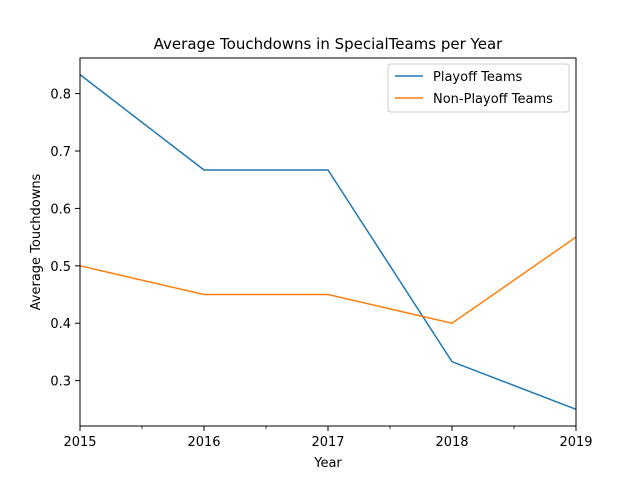 The height and width of the screenshot is (480, 640). Describe the element at coordinates (60, 267) in the screenshot. I see `y-tick-label: 0.5` at that location.